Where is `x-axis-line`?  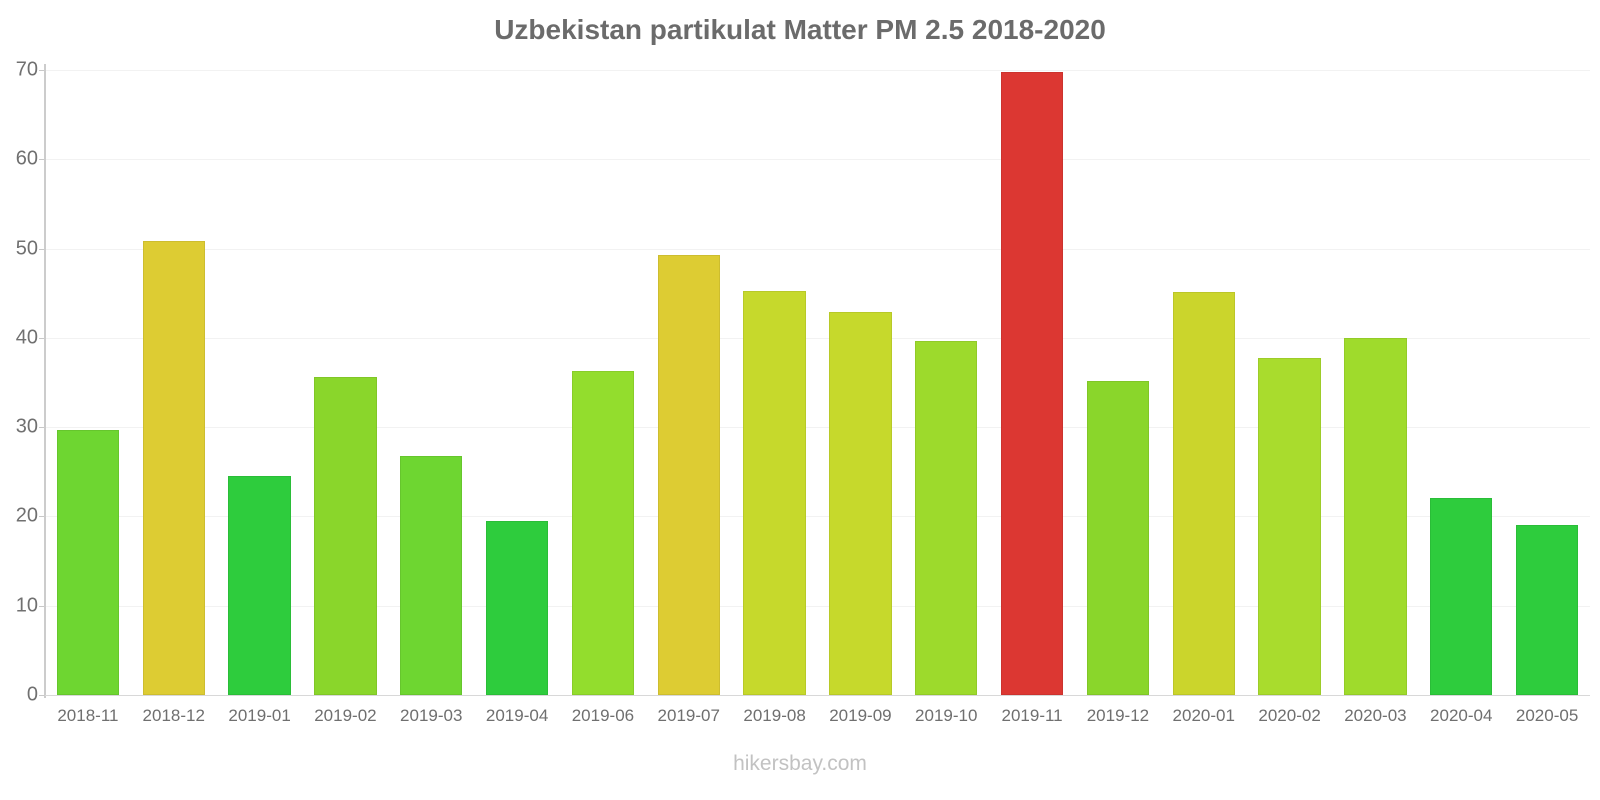 x-axis-line is located at coordinates (817, 695).